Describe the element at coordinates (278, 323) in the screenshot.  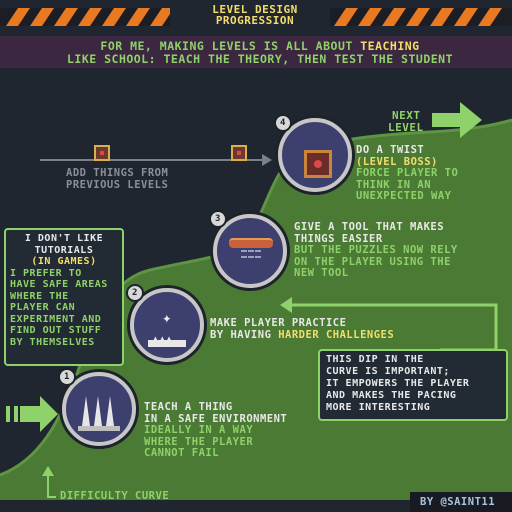
I see `step-2-title: MAKE PLAYER PRACTICE` at that location.